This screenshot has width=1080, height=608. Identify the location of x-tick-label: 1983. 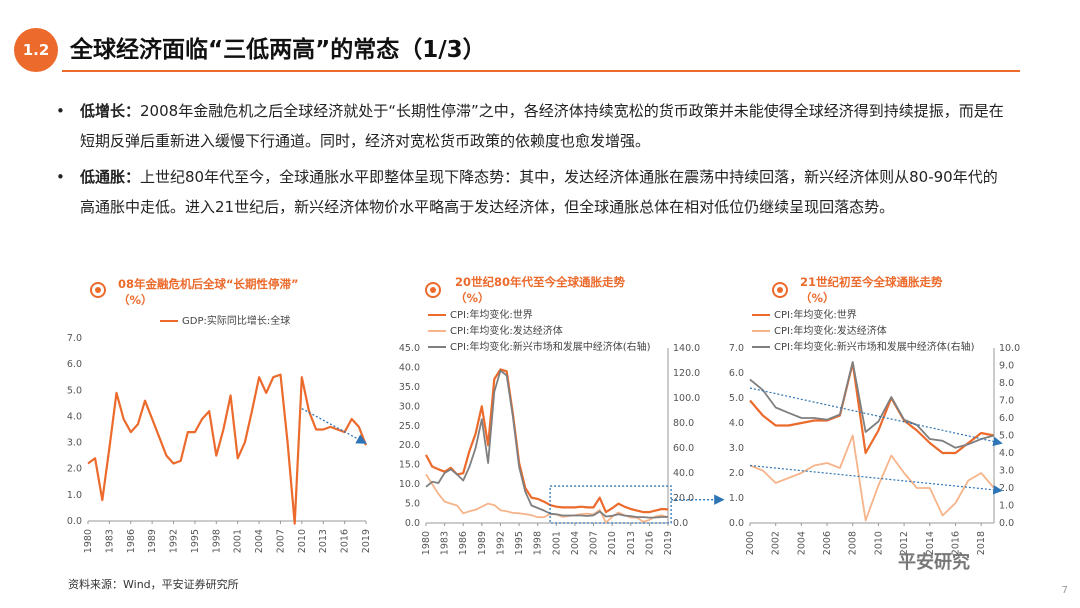
(445, 543).